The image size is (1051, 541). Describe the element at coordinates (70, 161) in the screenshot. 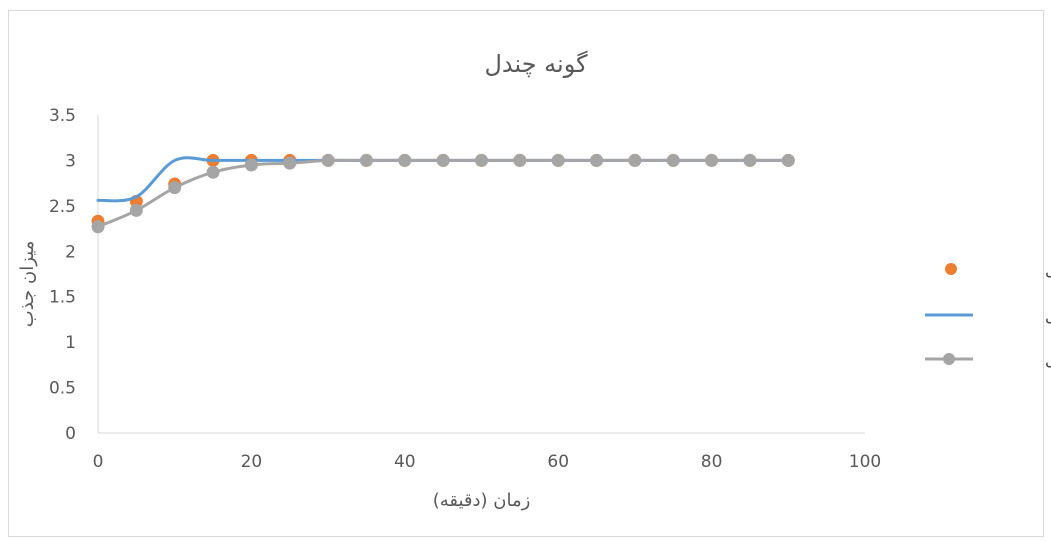

I see `y-tick-label: 3` at that location.